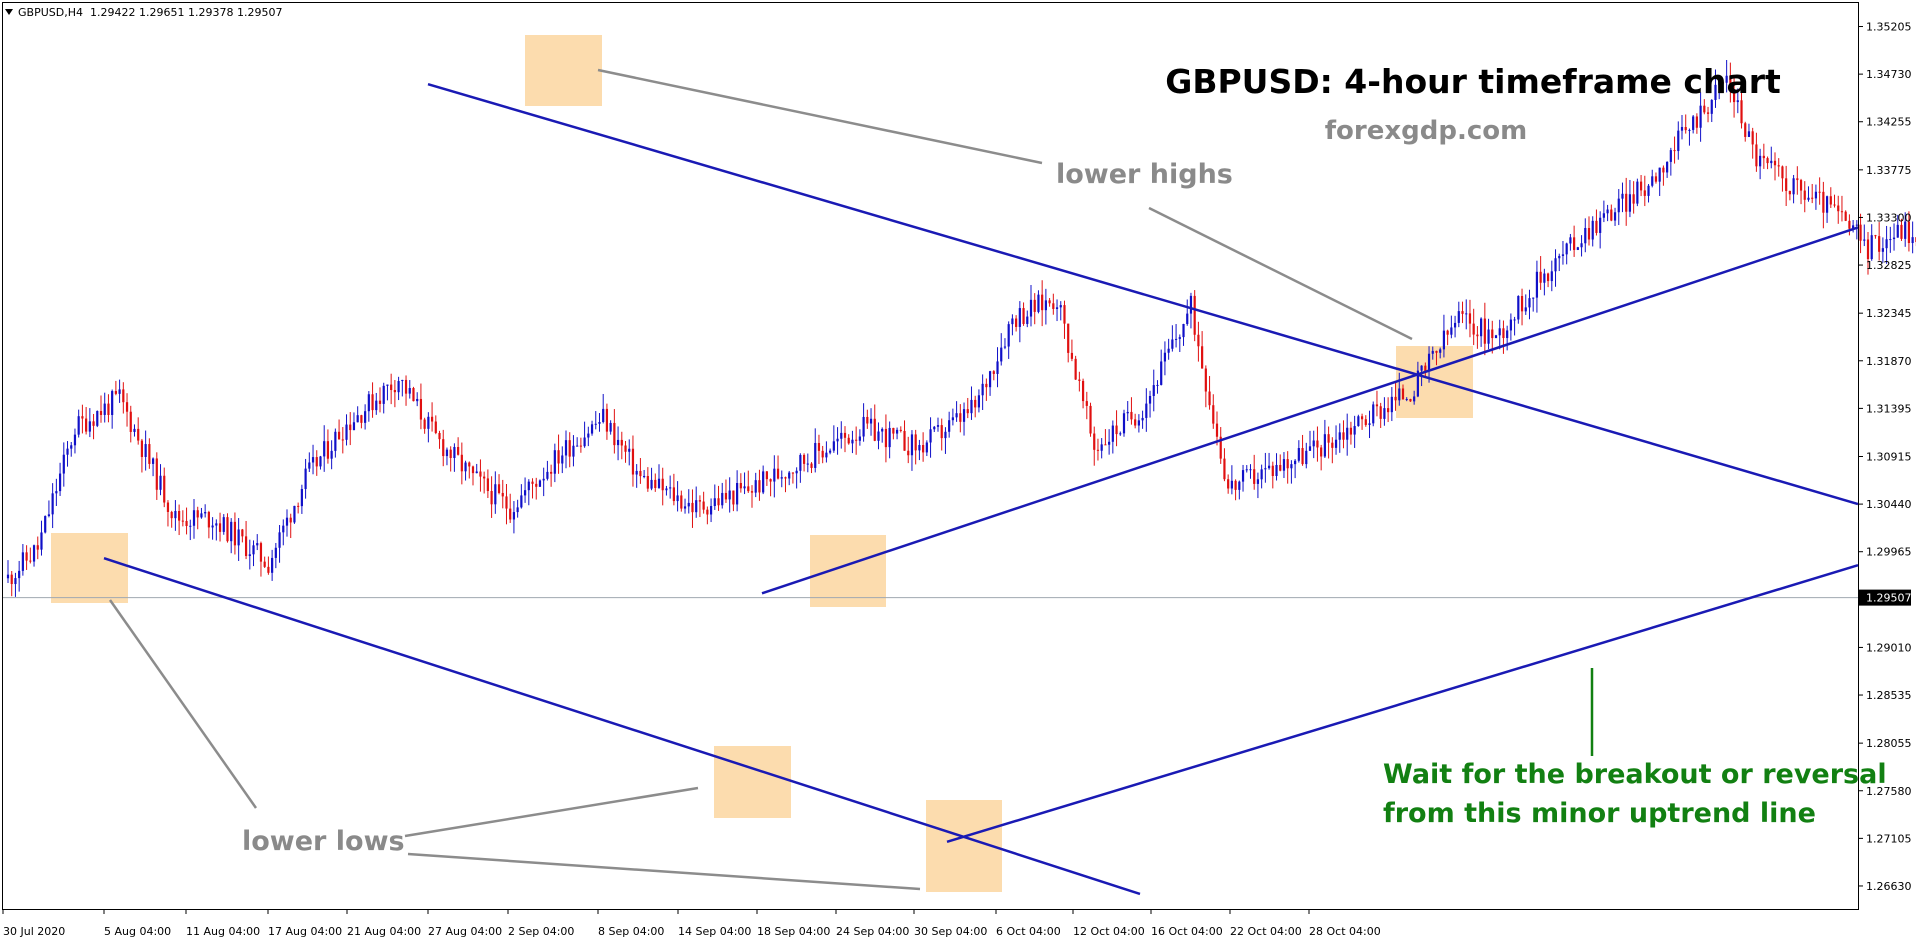  Describe the element at coordinates (1599, 813) in the screenshot. I see `note-line-2: from this minor uptrend line` at that location.